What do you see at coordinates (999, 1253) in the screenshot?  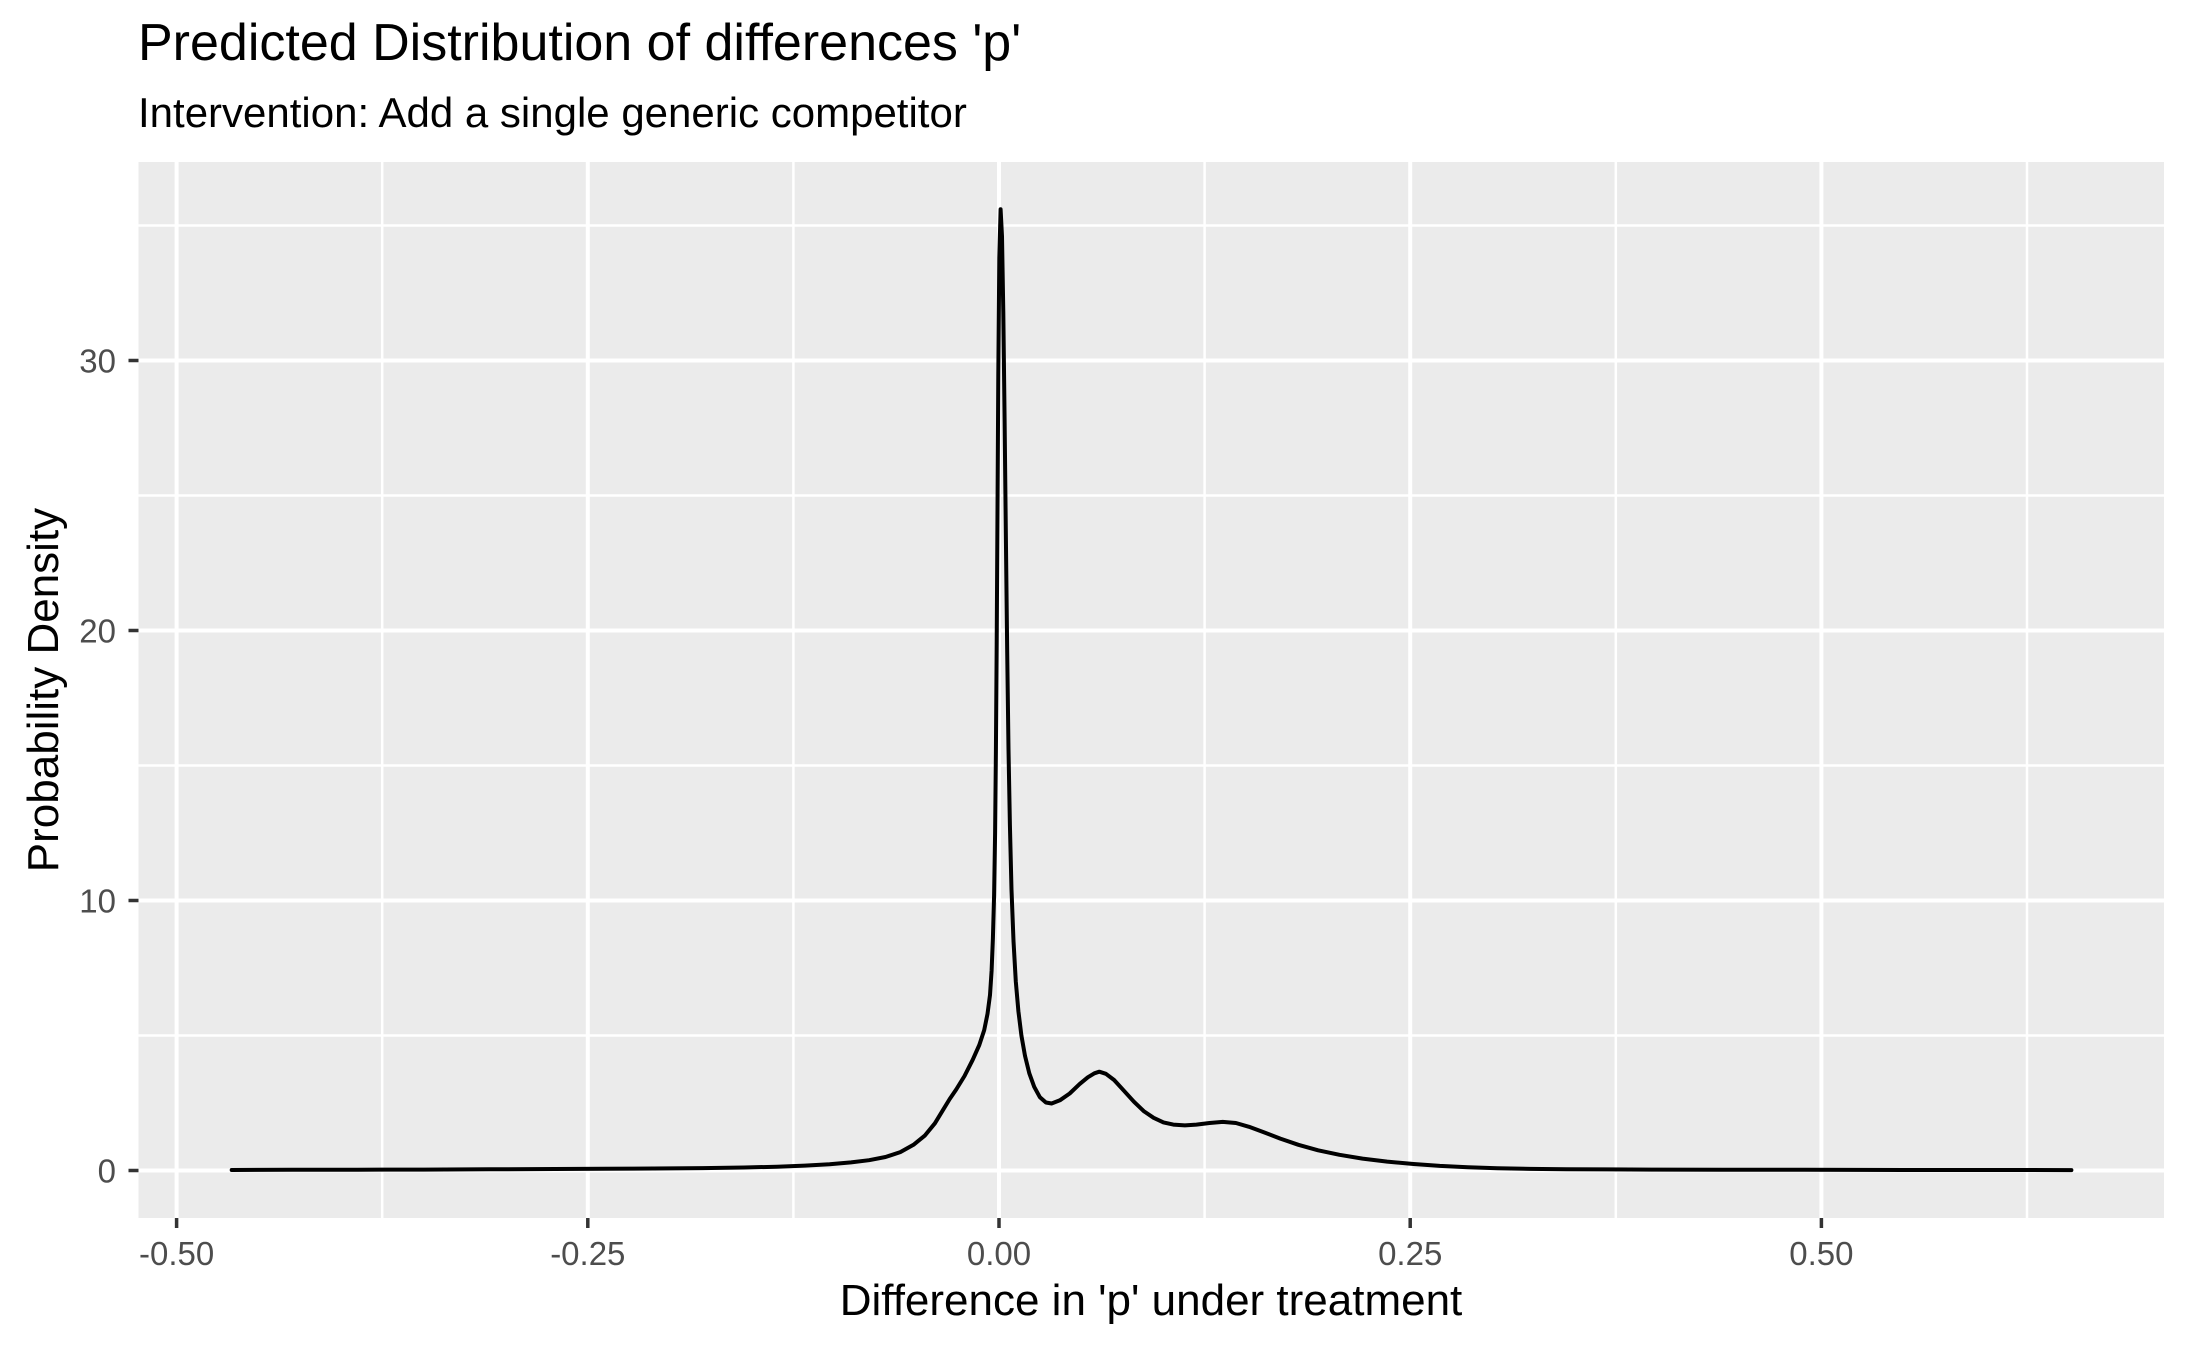 I see `x-tick-label: 0.00` at bounding box center [999, 1253].